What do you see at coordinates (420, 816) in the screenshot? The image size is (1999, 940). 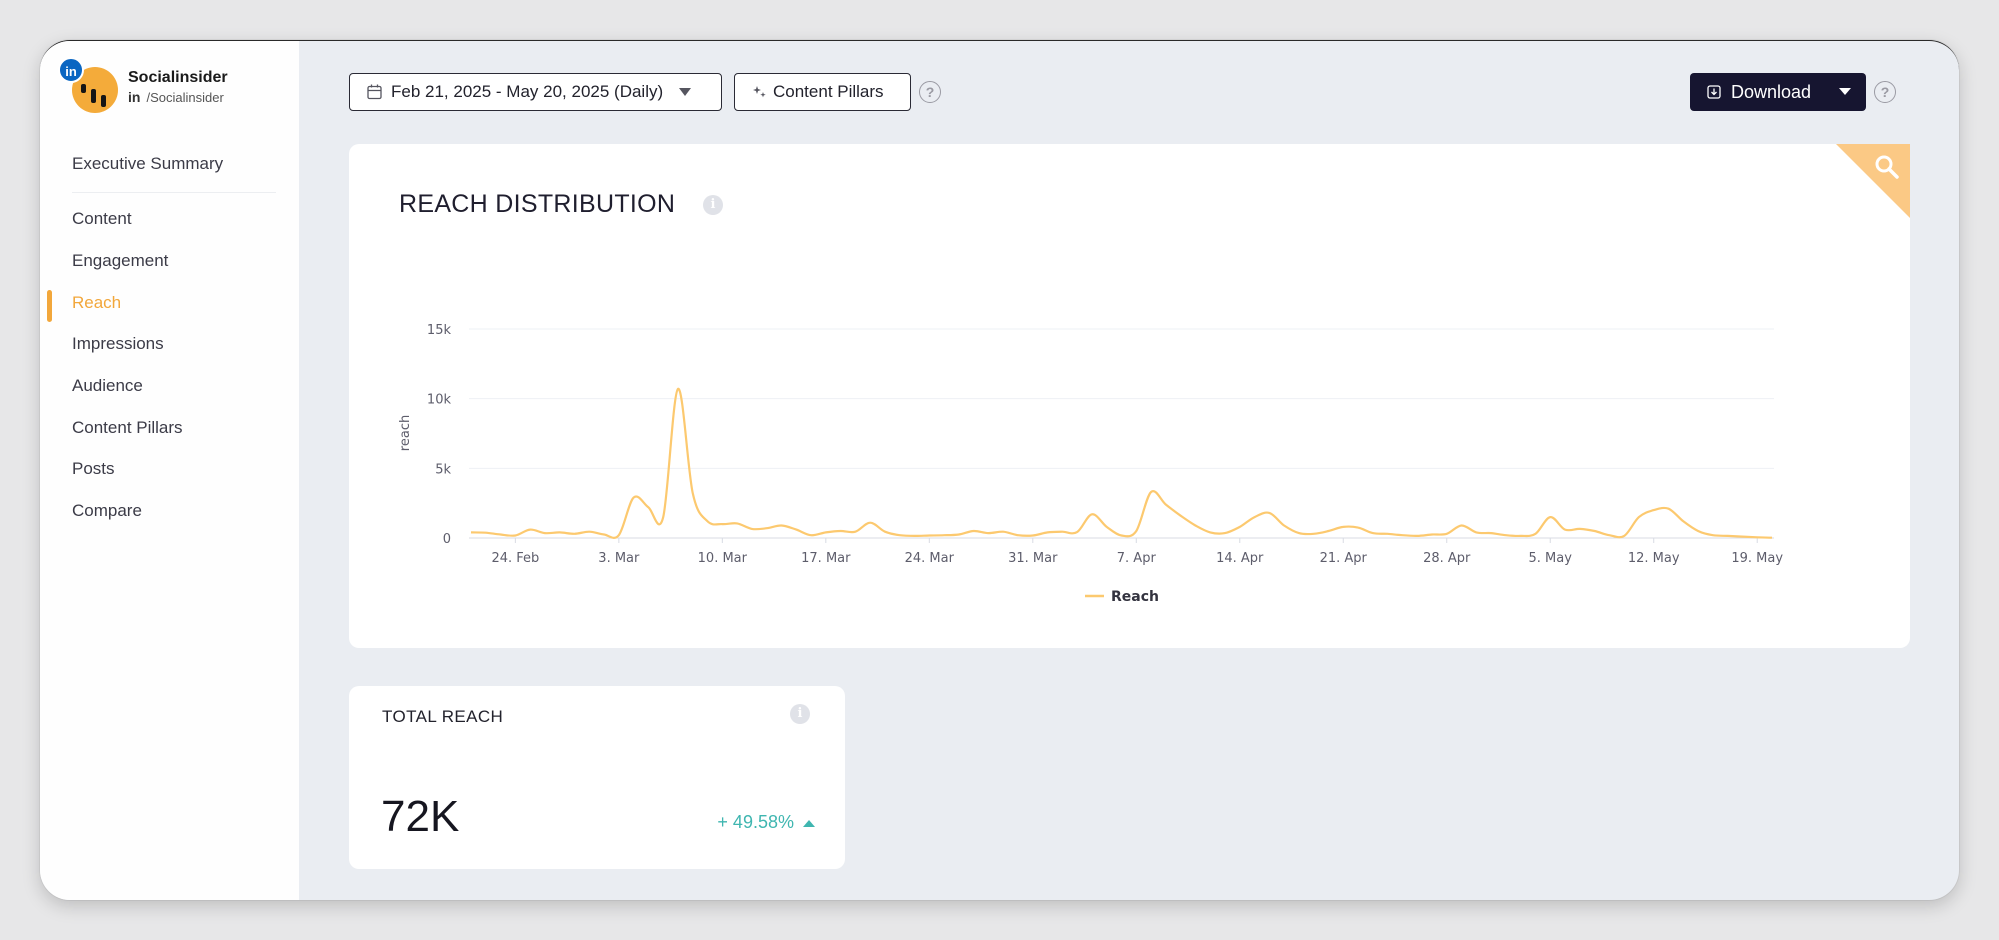 I see `total-reach-value: 72K` at bounding box center [420, 816].